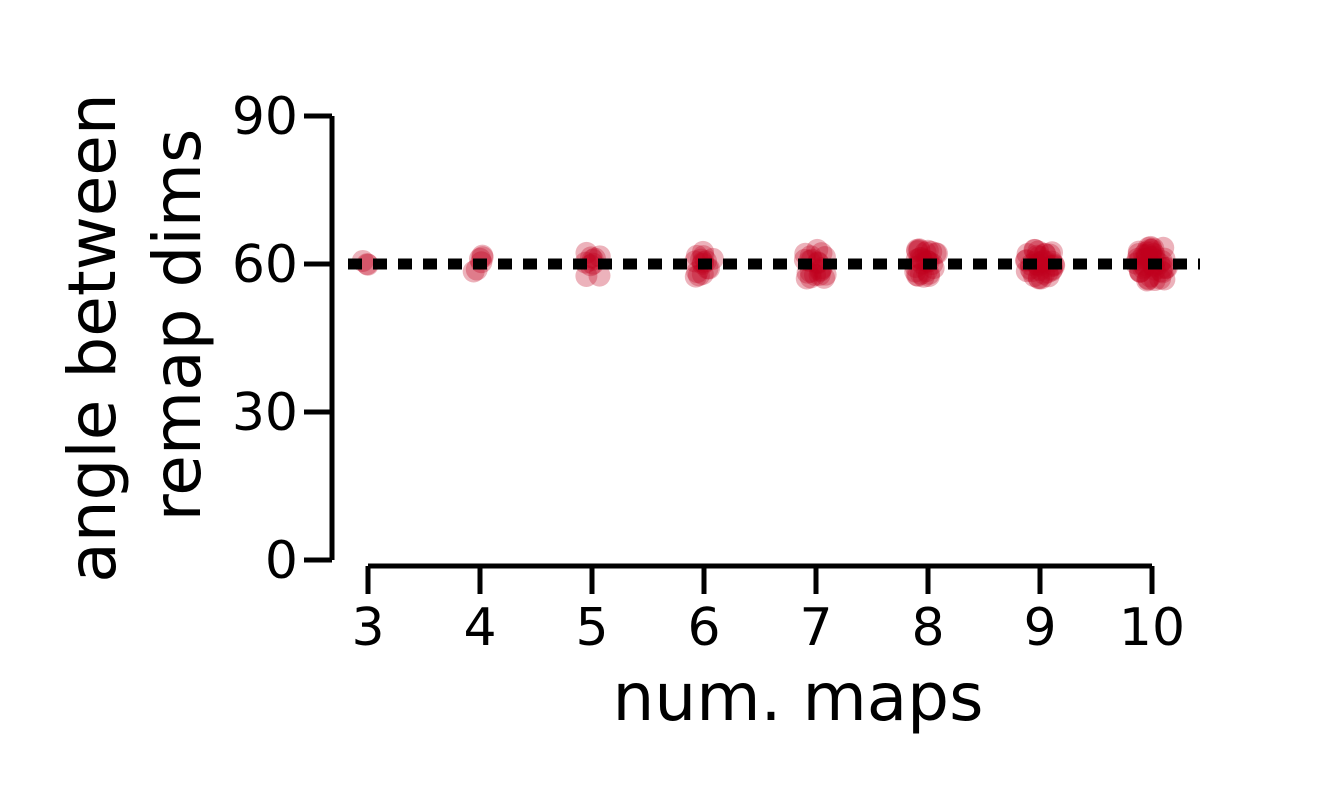 This screenshot has width=1326, height=796. What do you see at coordinates (265, 413) in the screenshot?
I see `y-tick-label: 30` at bounding box center [265, 413].